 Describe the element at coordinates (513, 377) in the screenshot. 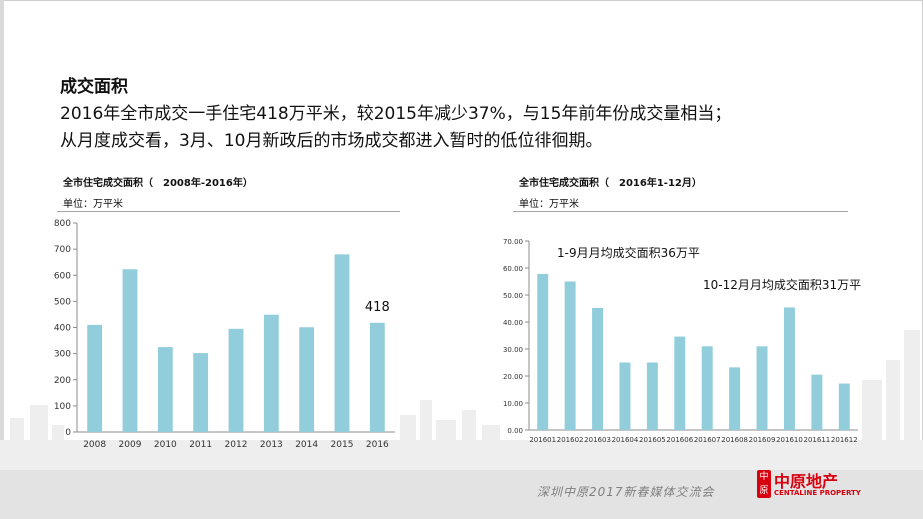

I see `chart2-y-tick-label: 20.00` at that location.